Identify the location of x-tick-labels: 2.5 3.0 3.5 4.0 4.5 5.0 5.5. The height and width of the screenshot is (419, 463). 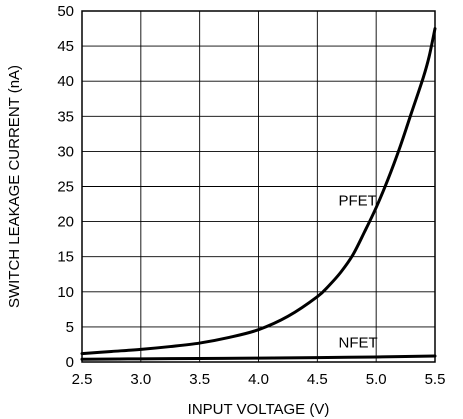
(259, 379).